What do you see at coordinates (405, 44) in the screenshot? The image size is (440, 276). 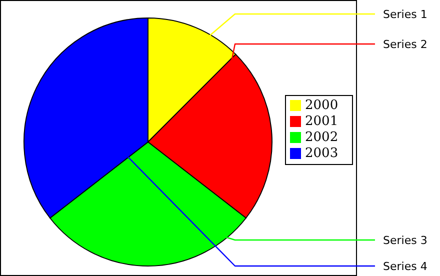 I see `data-label: Series 2` at bounding box center [405, 44].